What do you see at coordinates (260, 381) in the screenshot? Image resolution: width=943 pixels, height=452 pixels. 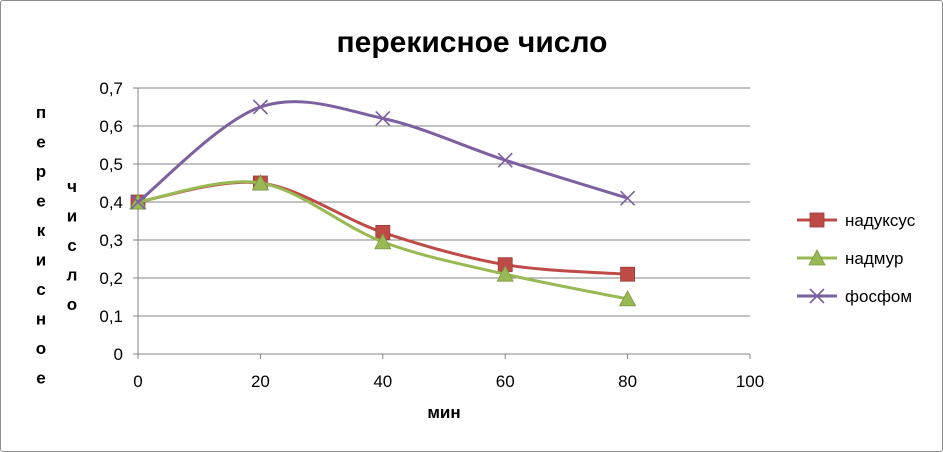 I see `x-tick-label: 20` at bounding box center [260, 381].